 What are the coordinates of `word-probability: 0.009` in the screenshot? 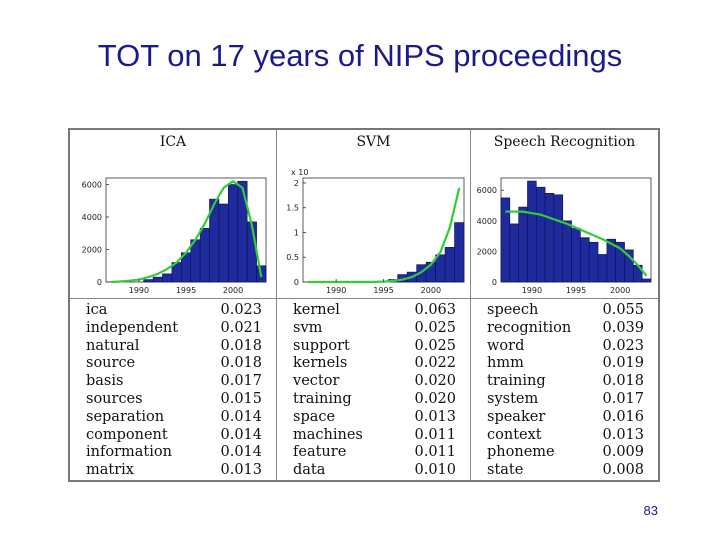 It's located at (623, 452).